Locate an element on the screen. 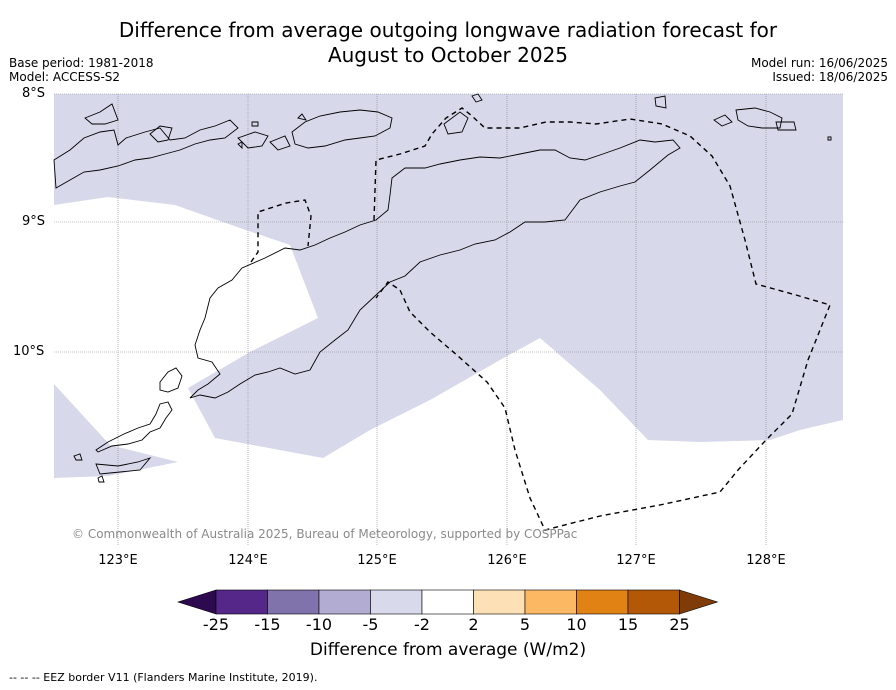  colorbar-tick-label: -5 is located at coordinates (371, 624).